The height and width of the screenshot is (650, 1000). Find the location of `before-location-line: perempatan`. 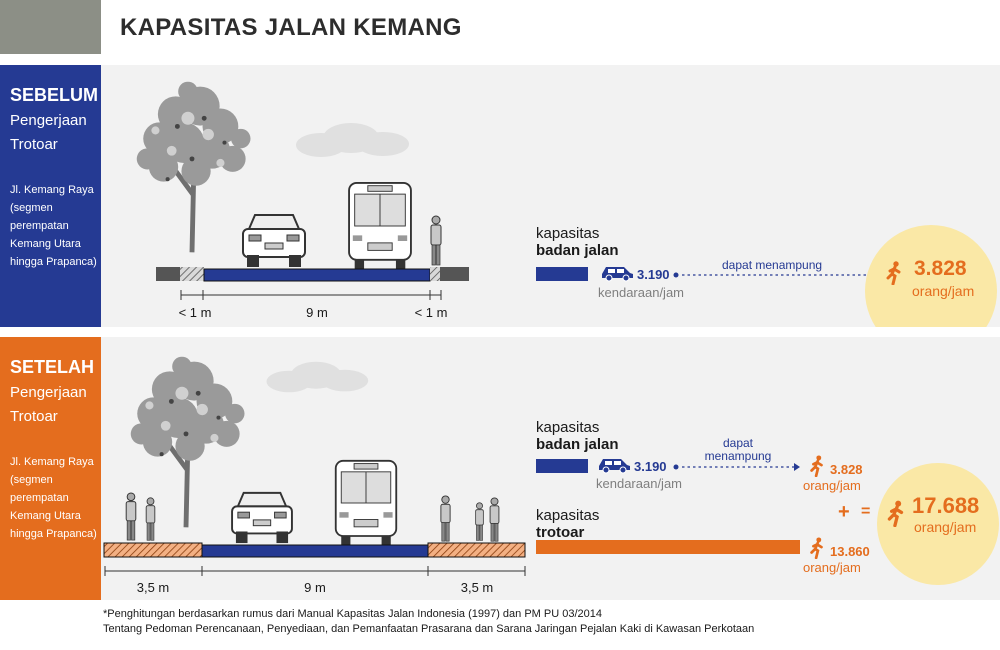

before-location-line: perempatan is located at coordinates (39, 226).